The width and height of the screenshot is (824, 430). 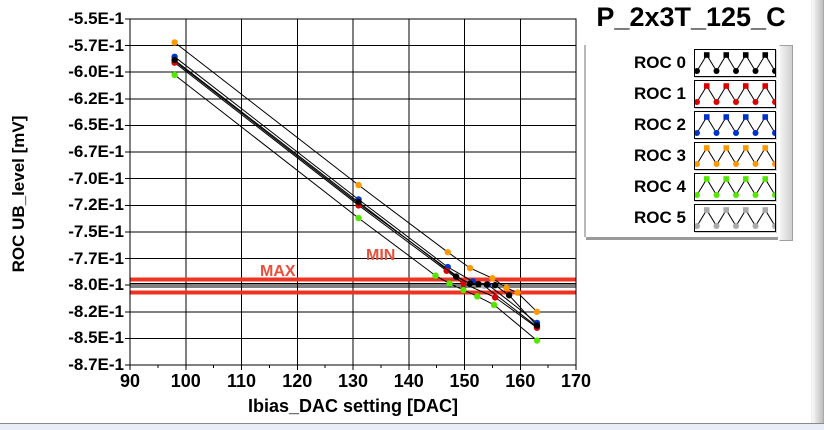 What do you see at coordinates (278, 271) in the screenshot?
I see `max-limit-label: MAX` at bounding box center [278, 271].